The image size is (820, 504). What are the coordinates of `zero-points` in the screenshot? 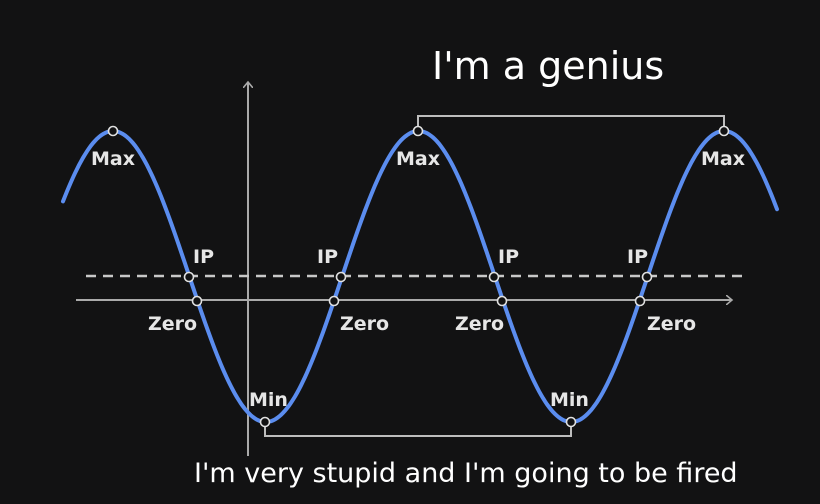 It's located at (418, 301).